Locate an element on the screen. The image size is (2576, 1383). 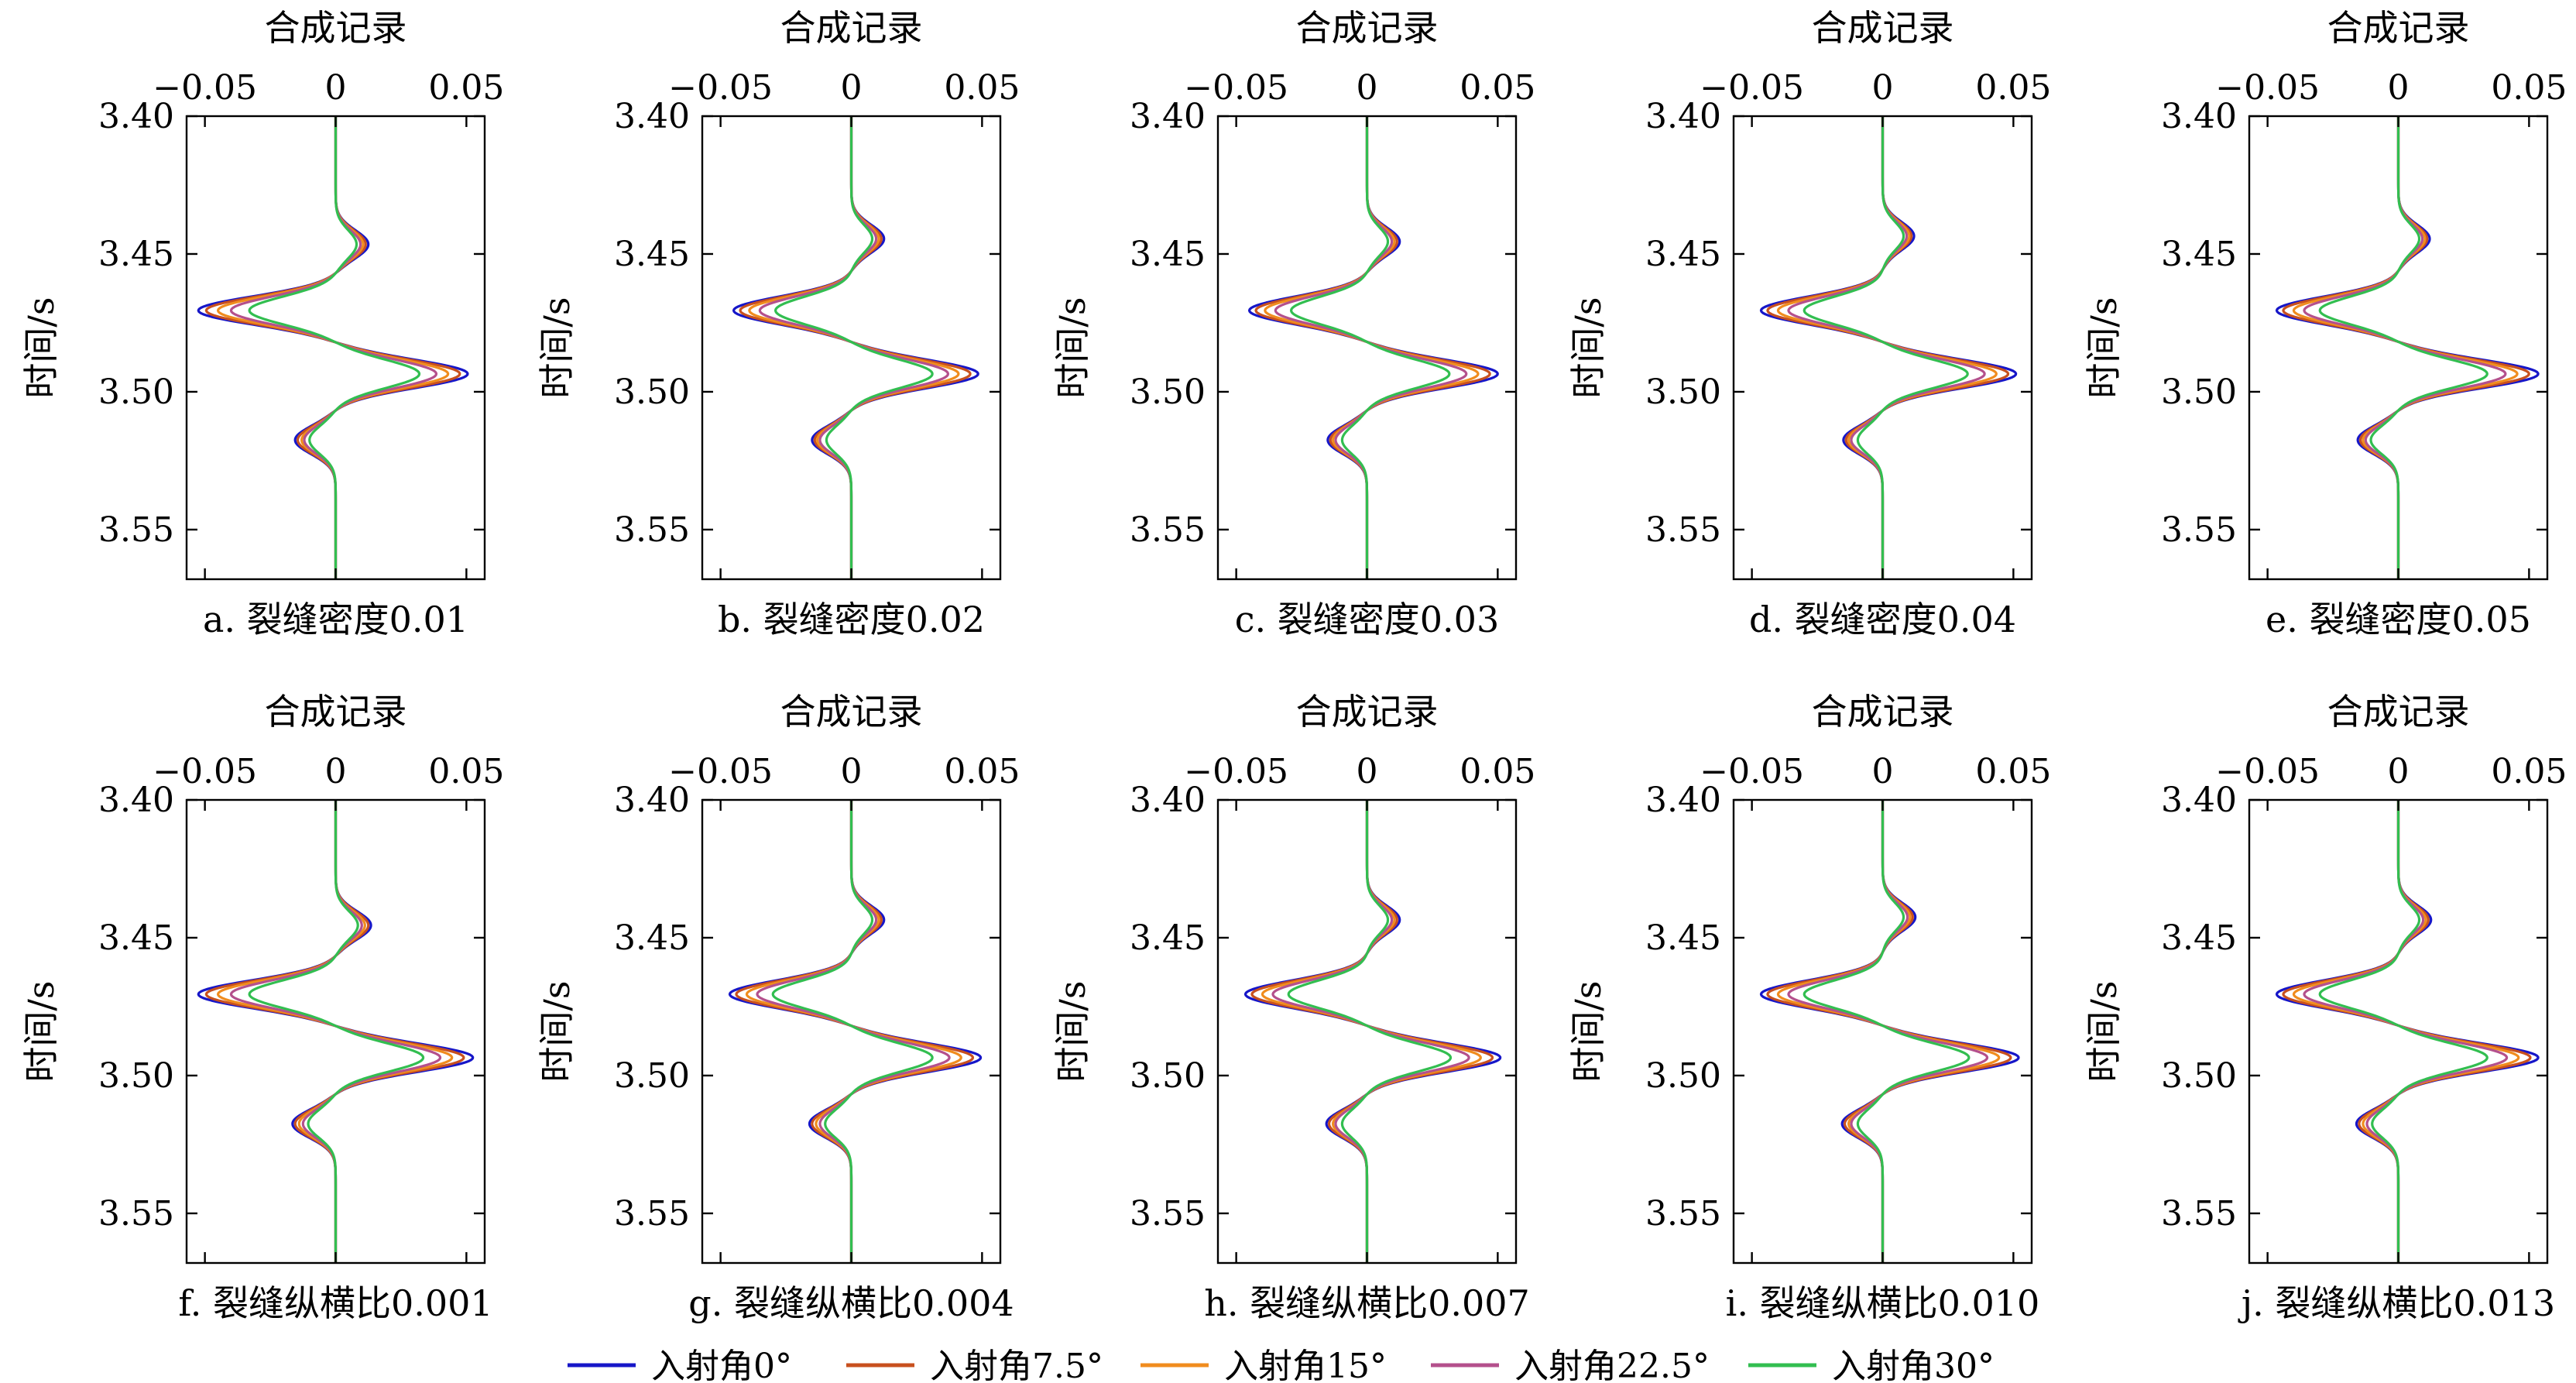
panel-caption: f. 裂缝纵横比0.001 is located at coordinates (335, 1303).